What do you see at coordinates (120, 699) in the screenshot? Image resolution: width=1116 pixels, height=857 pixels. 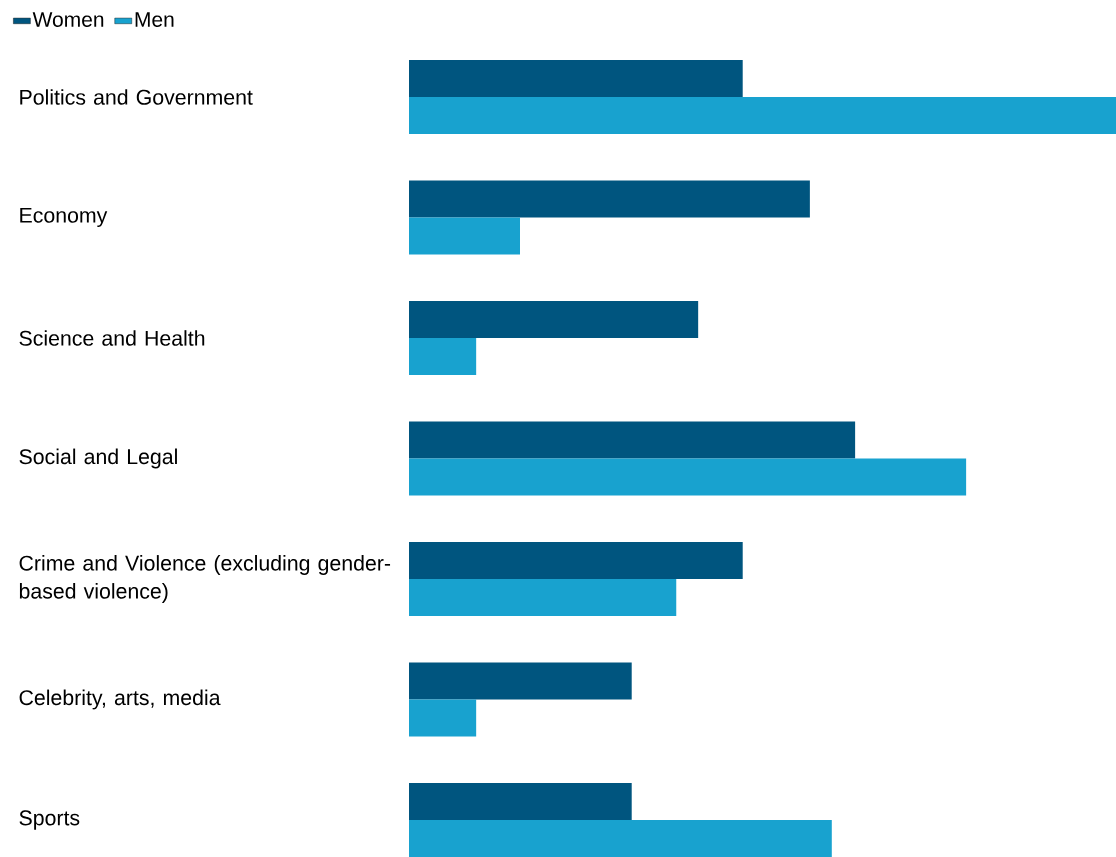 I see `y-tick-label: Celebrity, arts, media` at bounding box center [120, 699].